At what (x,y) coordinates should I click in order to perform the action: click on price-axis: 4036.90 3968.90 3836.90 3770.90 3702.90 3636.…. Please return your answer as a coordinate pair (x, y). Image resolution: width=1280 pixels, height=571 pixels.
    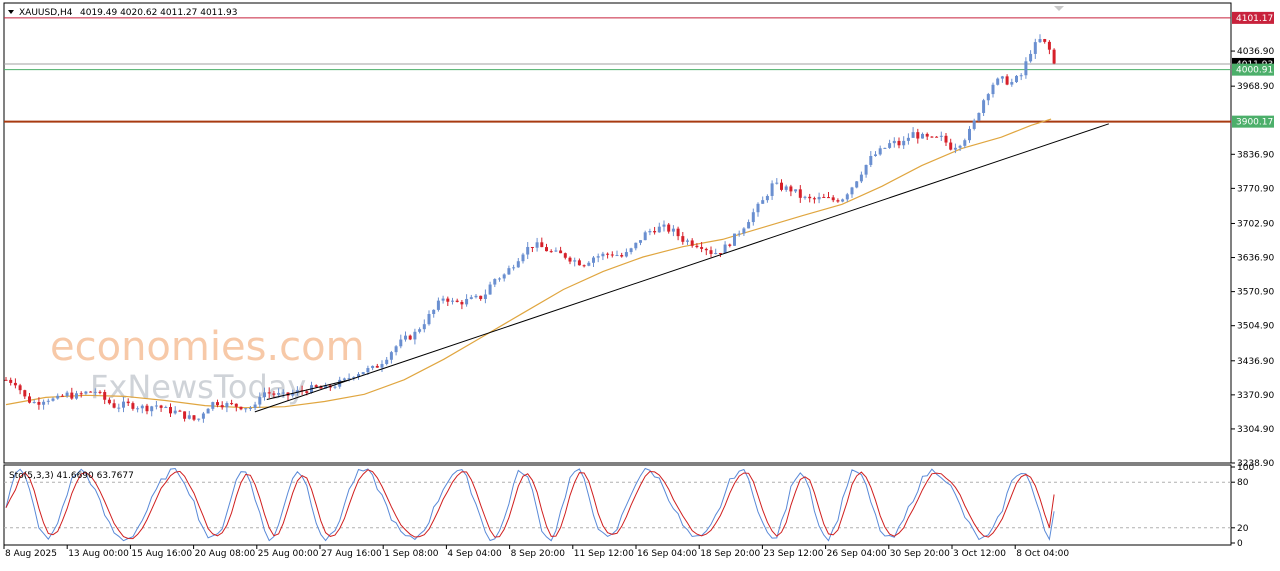
    Looking at the image, I should click on (1252, 258).